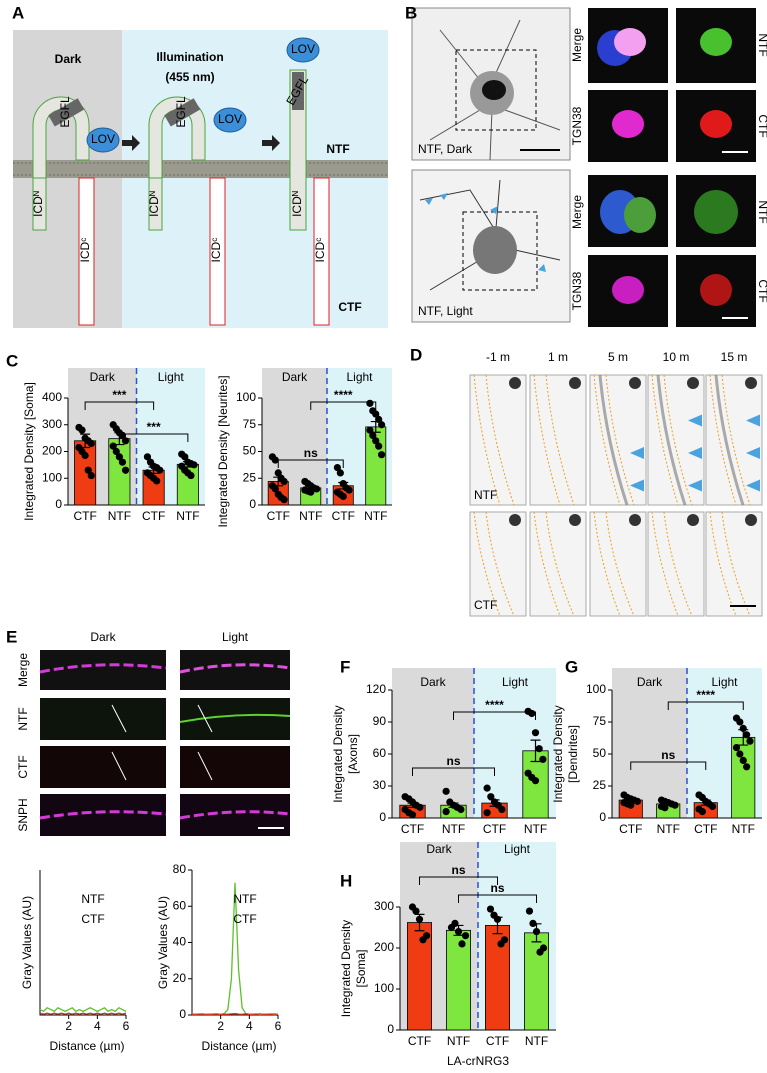 The width and height of the screenshot is (767, 1073). I want to click on line-scan, so click(205, 718).